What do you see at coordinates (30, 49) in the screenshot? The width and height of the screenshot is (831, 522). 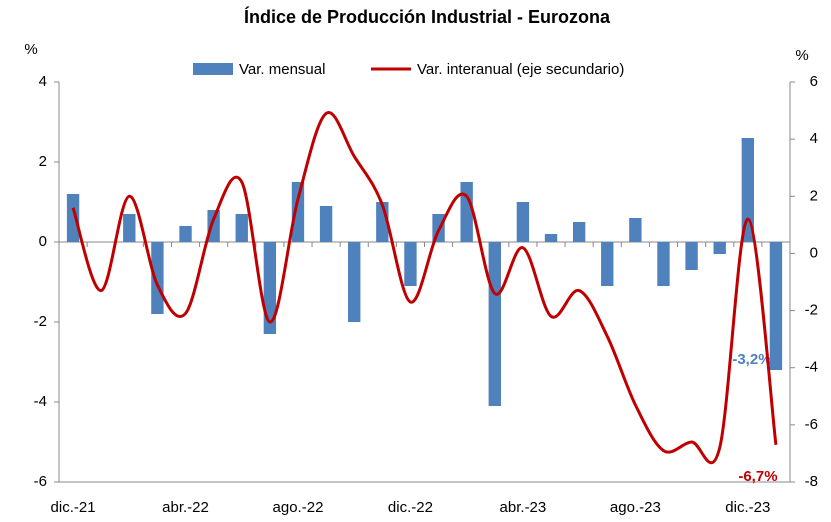 I see `y-axis-label: %` at bounding box center [30, 49].